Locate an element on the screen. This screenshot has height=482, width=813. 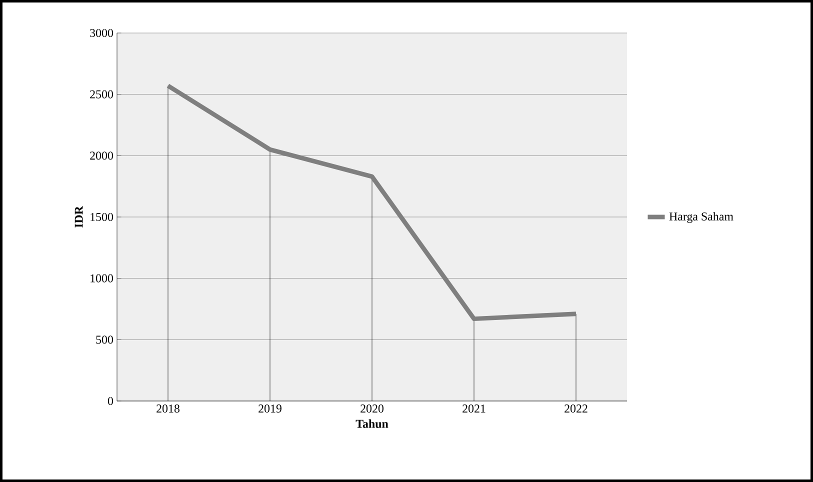
y-axis-title: IDR is located at coordinates (78, 217).